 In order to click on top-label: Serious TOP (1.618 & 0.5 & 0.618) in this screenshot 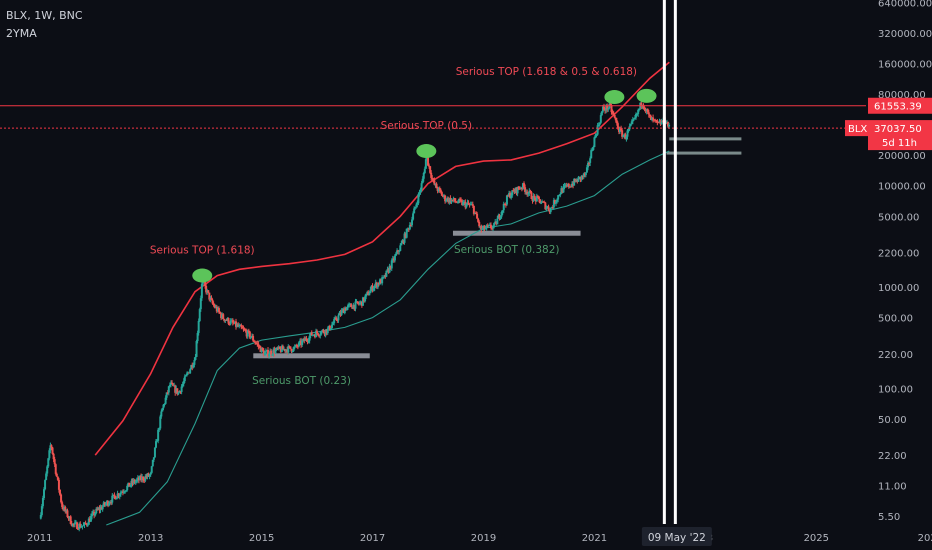, I will do `click(546, 72)`.